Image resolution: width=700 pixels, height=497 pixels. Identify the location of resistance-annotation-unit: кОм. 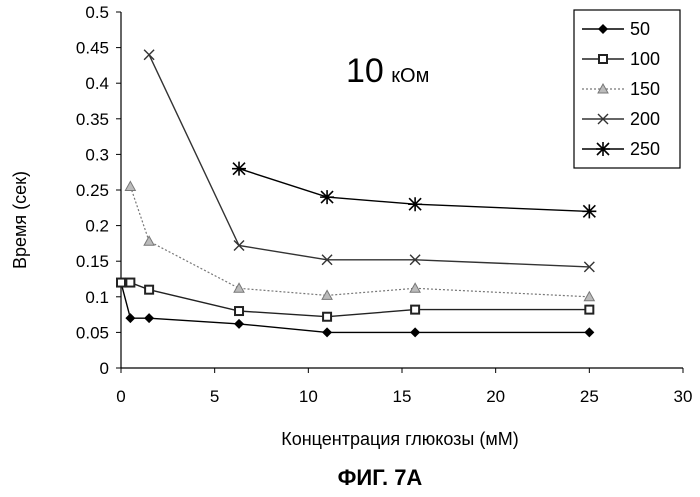
(410, 76).